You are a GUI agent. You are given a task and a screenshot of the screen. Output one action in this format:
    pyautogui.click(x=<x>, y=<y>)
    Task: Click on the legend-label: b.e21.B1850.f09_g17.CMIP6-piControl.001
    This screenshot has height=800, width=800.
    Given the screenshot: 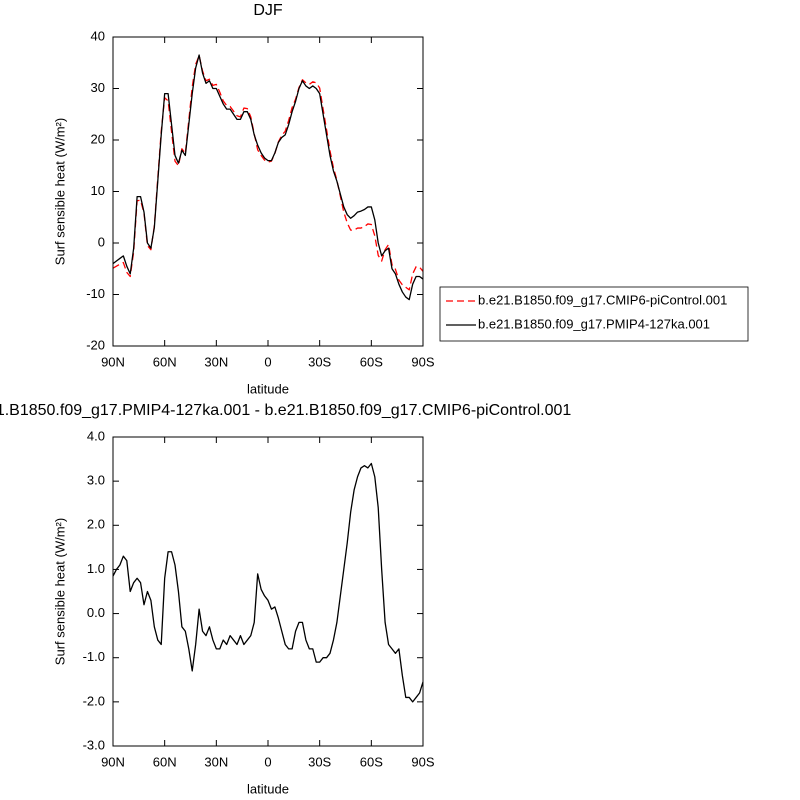 What is the action you would take?
    pyautogui.click(x=602, y=299)
    